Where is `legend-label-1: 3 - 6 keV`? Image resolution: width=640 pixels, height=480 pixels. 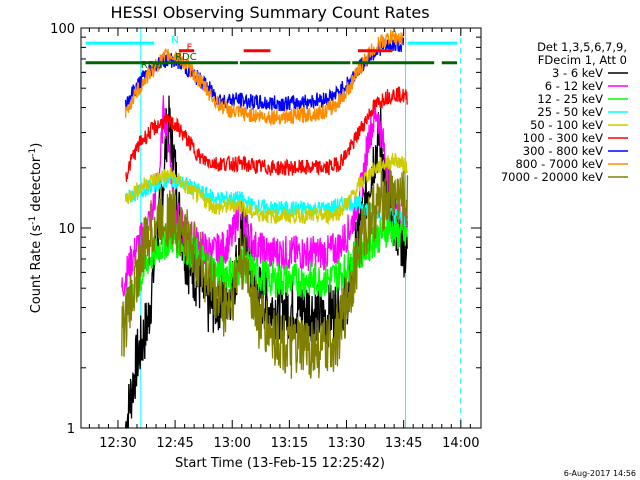 legend-label-1: 3 - 6 keV is located at coordinates (577, 73).